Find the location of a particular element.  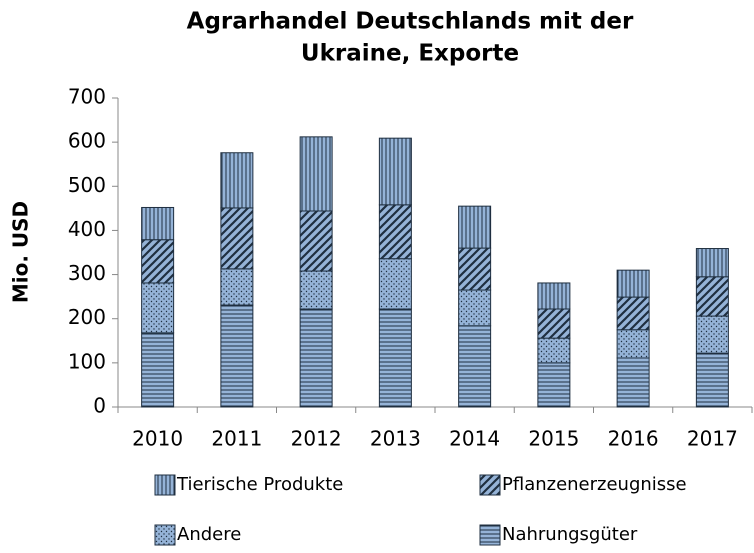

y-tick-label: 0 is located at coordinates (99, 406).